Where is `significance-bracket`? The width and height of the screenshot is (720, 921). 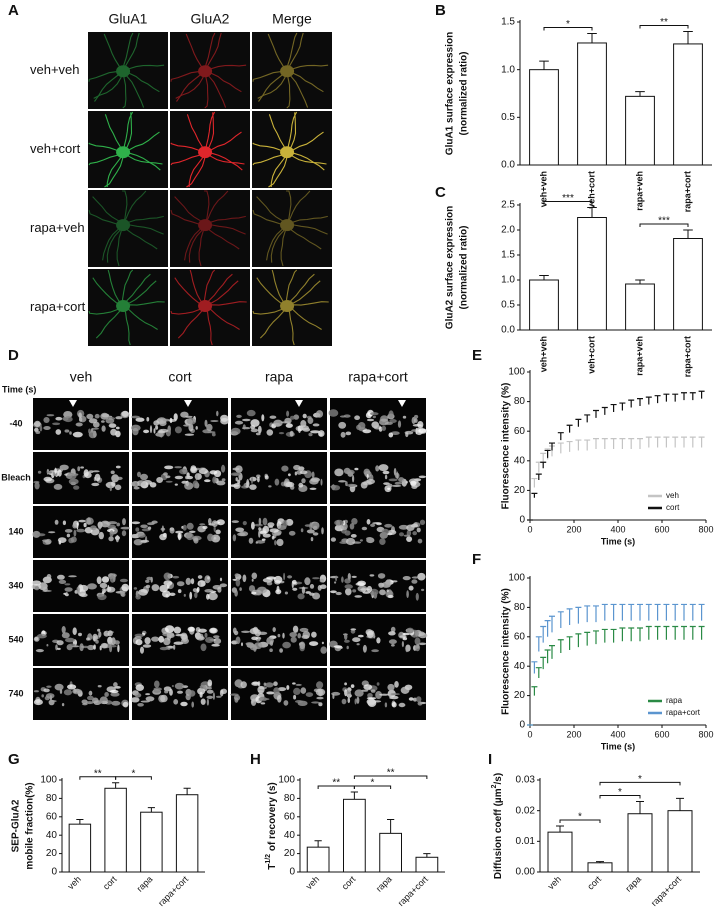
significance-bracket is located at coordinates (664, 225).